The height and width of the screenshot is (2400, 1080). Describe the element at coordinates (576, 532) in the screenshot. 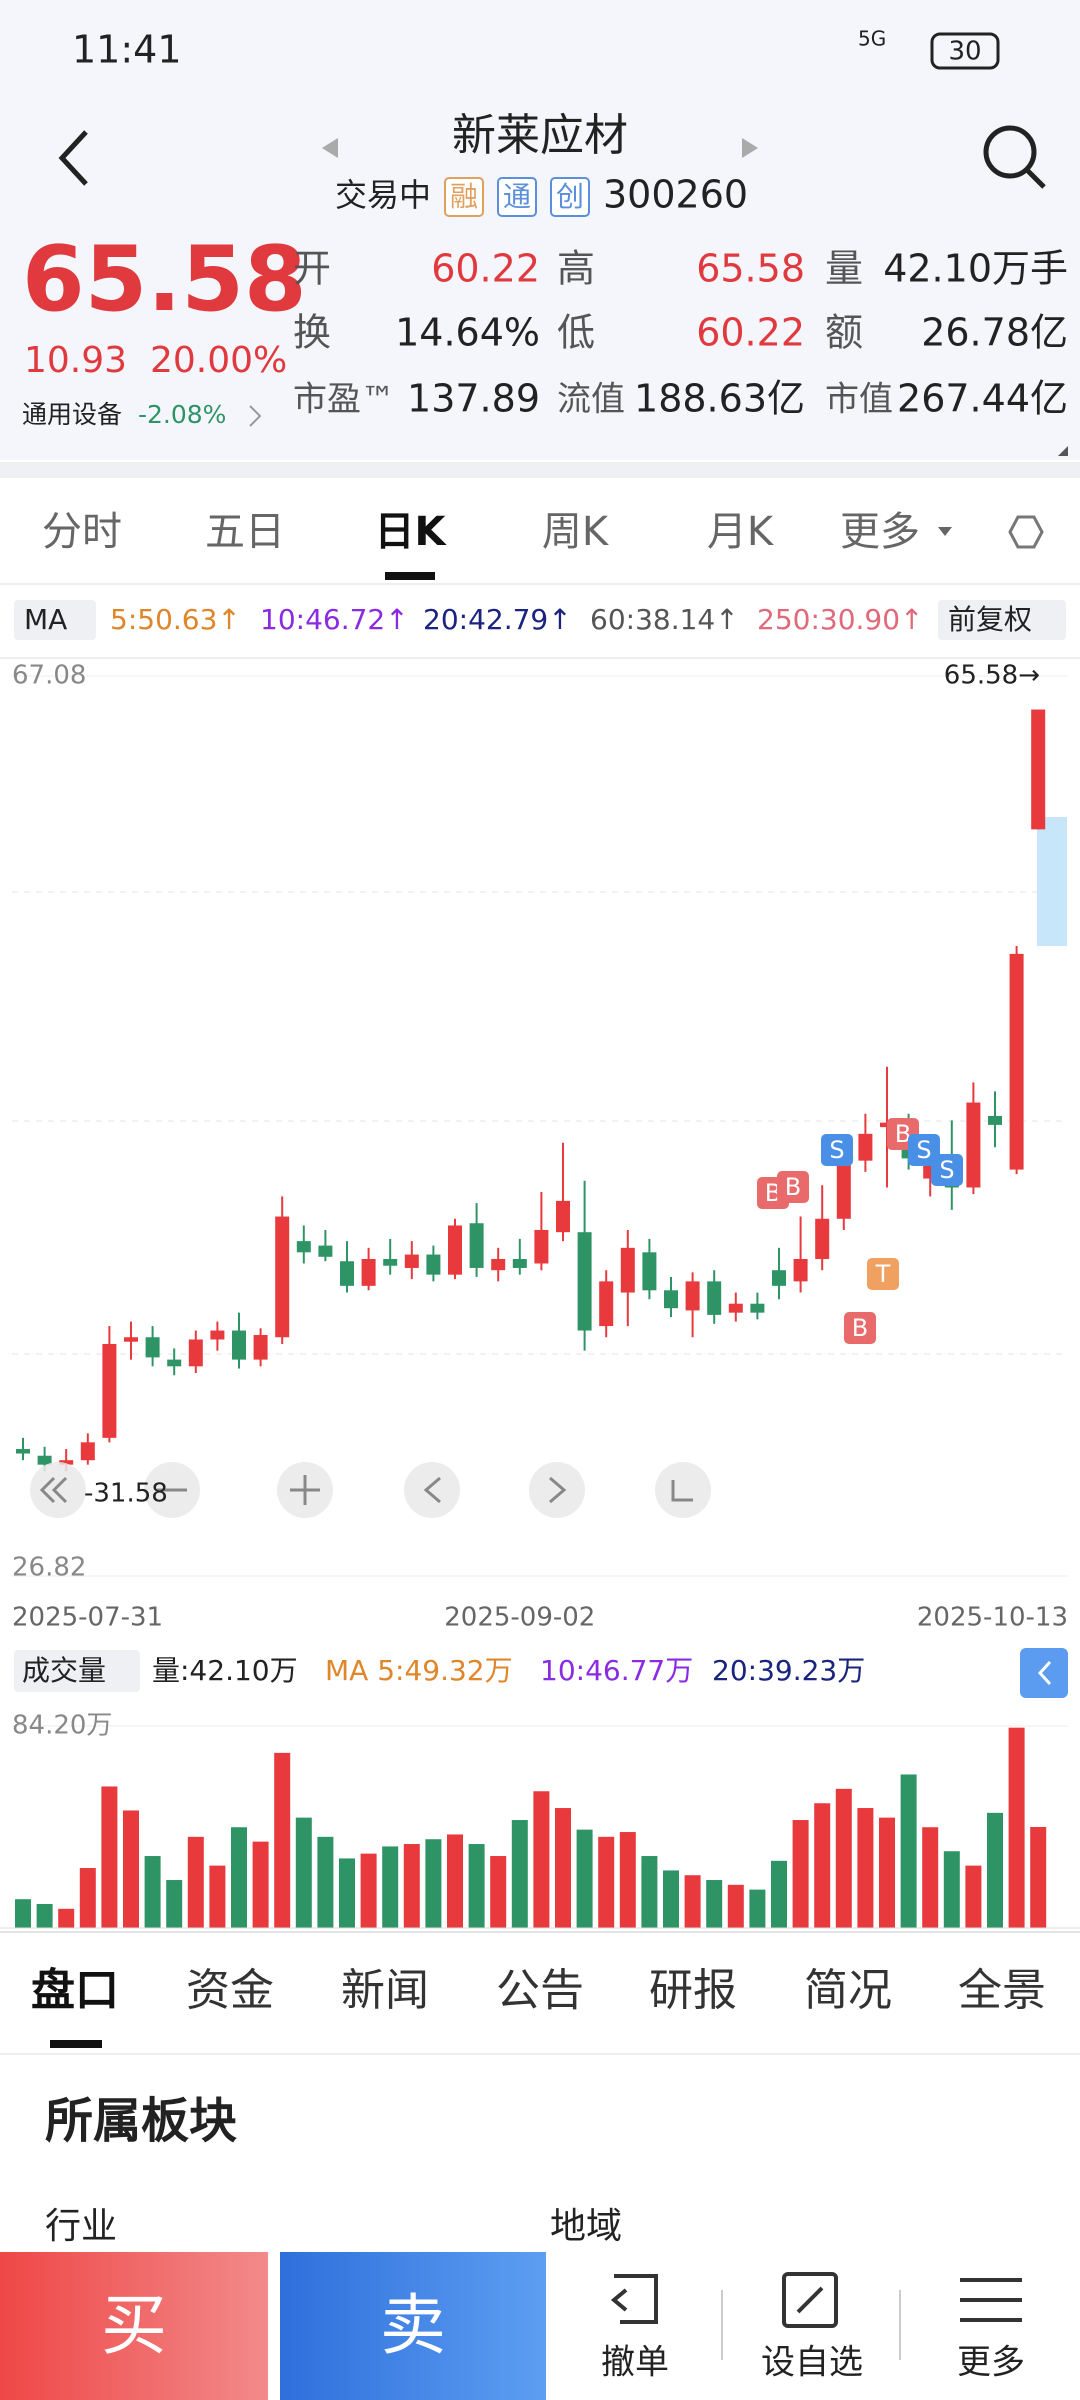

I see `tab: 周K` at that location.